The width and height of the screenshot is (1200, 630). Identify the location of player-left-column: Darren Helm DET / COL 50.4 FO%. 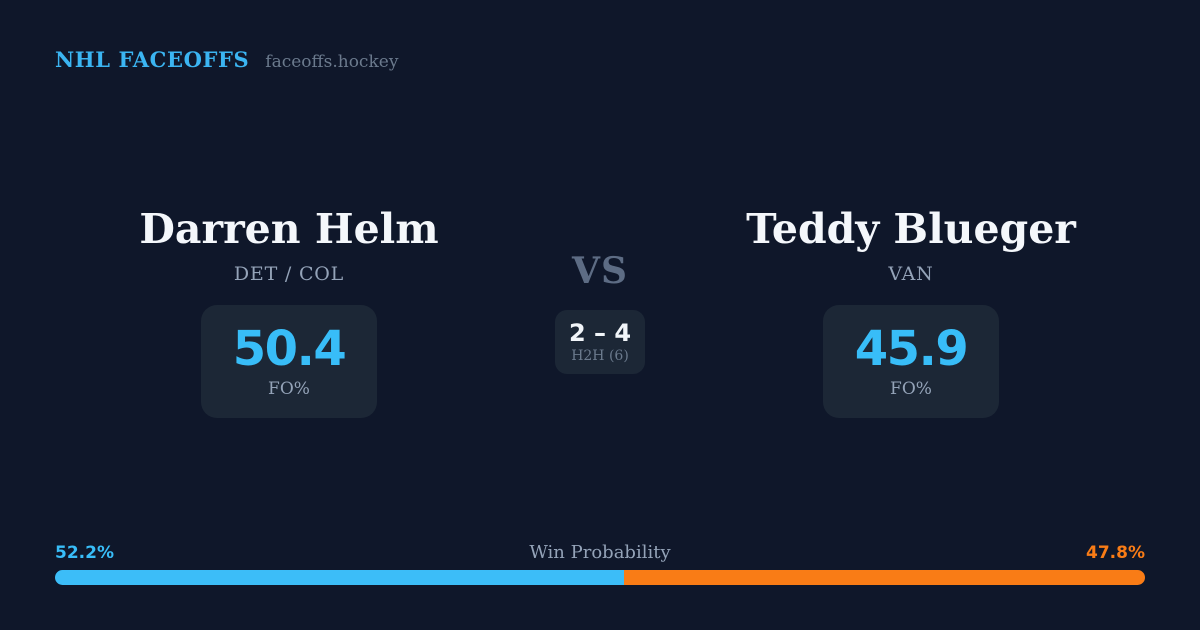
(289, 312).